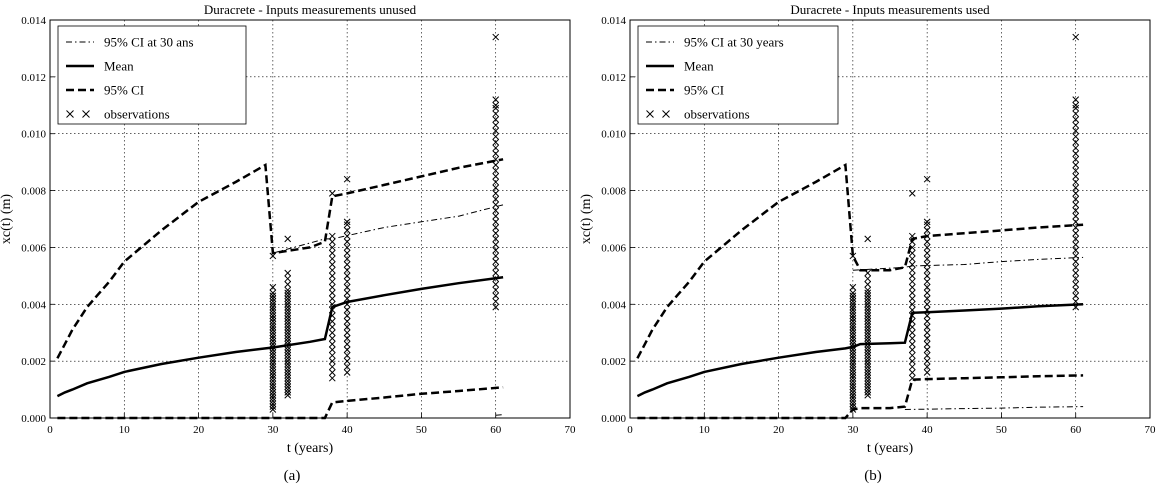 The height and width of the screenshot is (500, 1161). What do you see at coordinates (422, 430) in the screenshot?
I see `x-tick-label: 50` at bounding box center [422, 430].